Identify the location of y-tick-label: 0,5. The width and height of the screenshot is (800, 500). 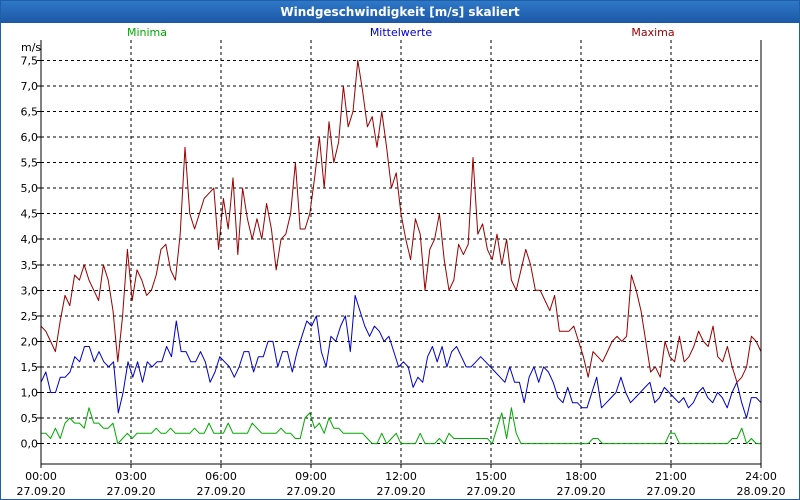
(30, 418).